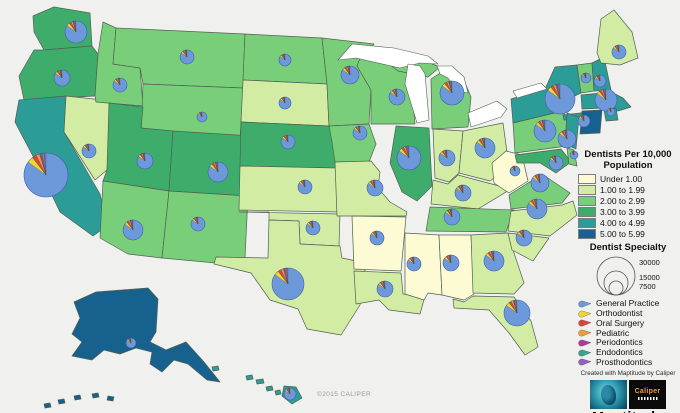 Image resolution: width=680 pixels, height=413 pixels. What do you see at coordinates (288, 142) in the screenshot?
I see `pie-NE` at bounding box center [288, 142].